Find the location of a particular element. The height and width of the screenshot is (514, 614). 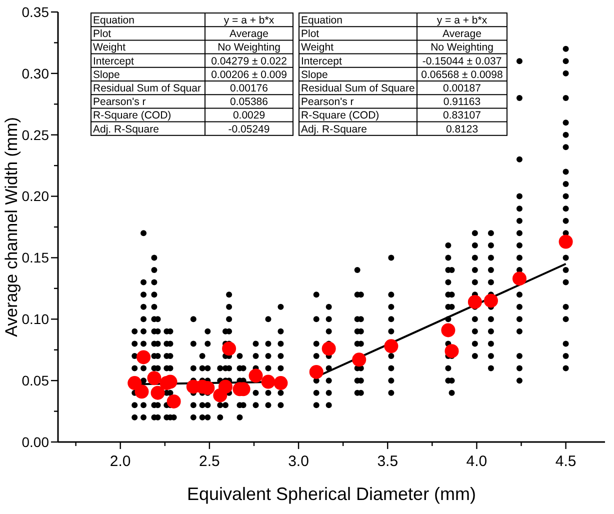

x-tick-label: 2.5 is located at coordinates (209, 461).